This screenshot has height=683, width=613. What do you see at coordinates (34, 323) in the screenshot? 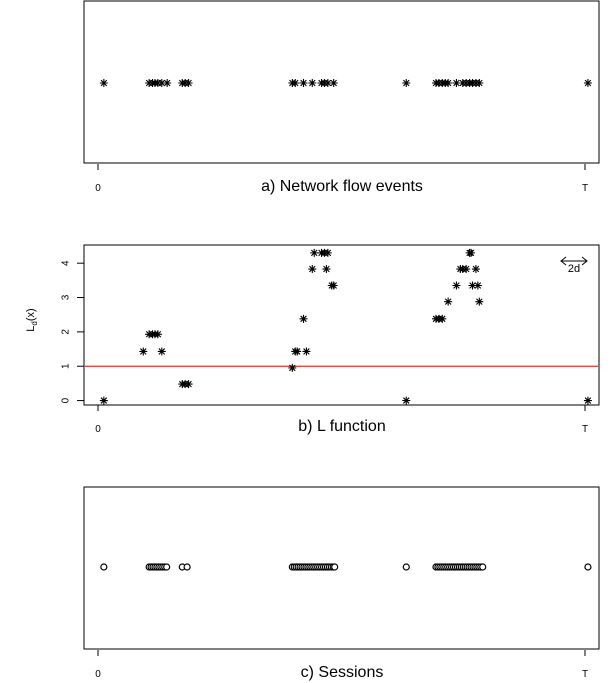
I see `panel-b-y-label-subscript: d` at bounding box center [34, 323].